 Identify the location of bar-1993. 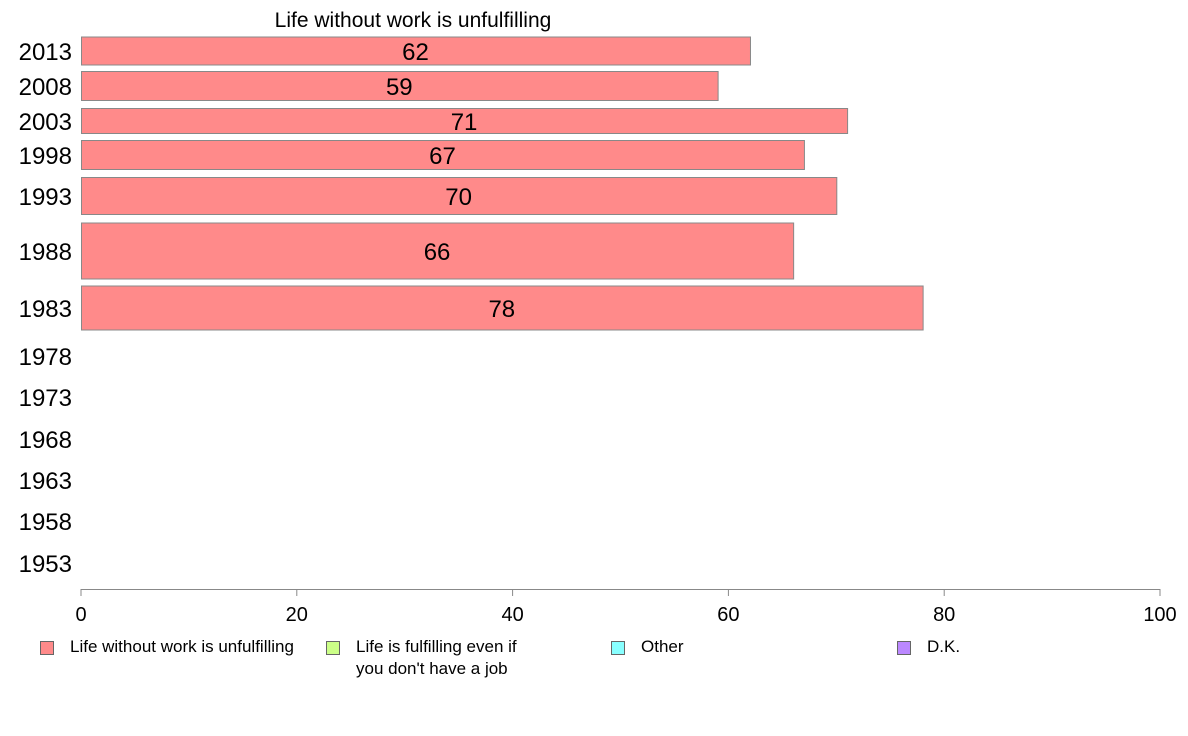
(459, 196).